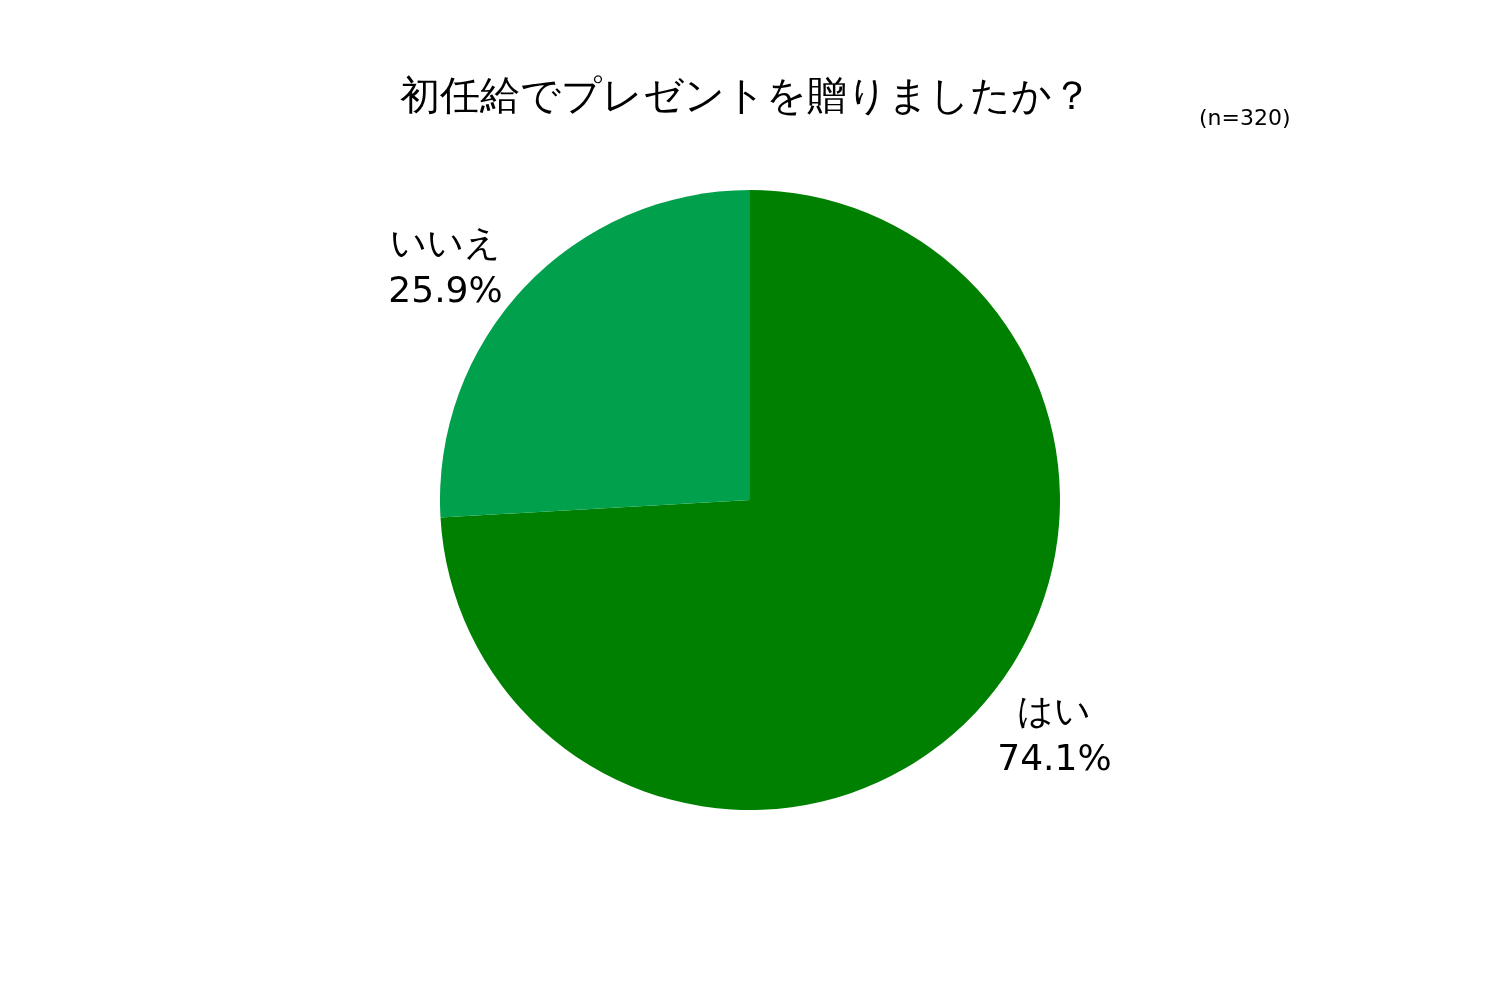 The image size is (1500, 1000). Describe the element at coordinates (1054, 757) in the screenshot. I see `data-label: 74.1%` at that location.